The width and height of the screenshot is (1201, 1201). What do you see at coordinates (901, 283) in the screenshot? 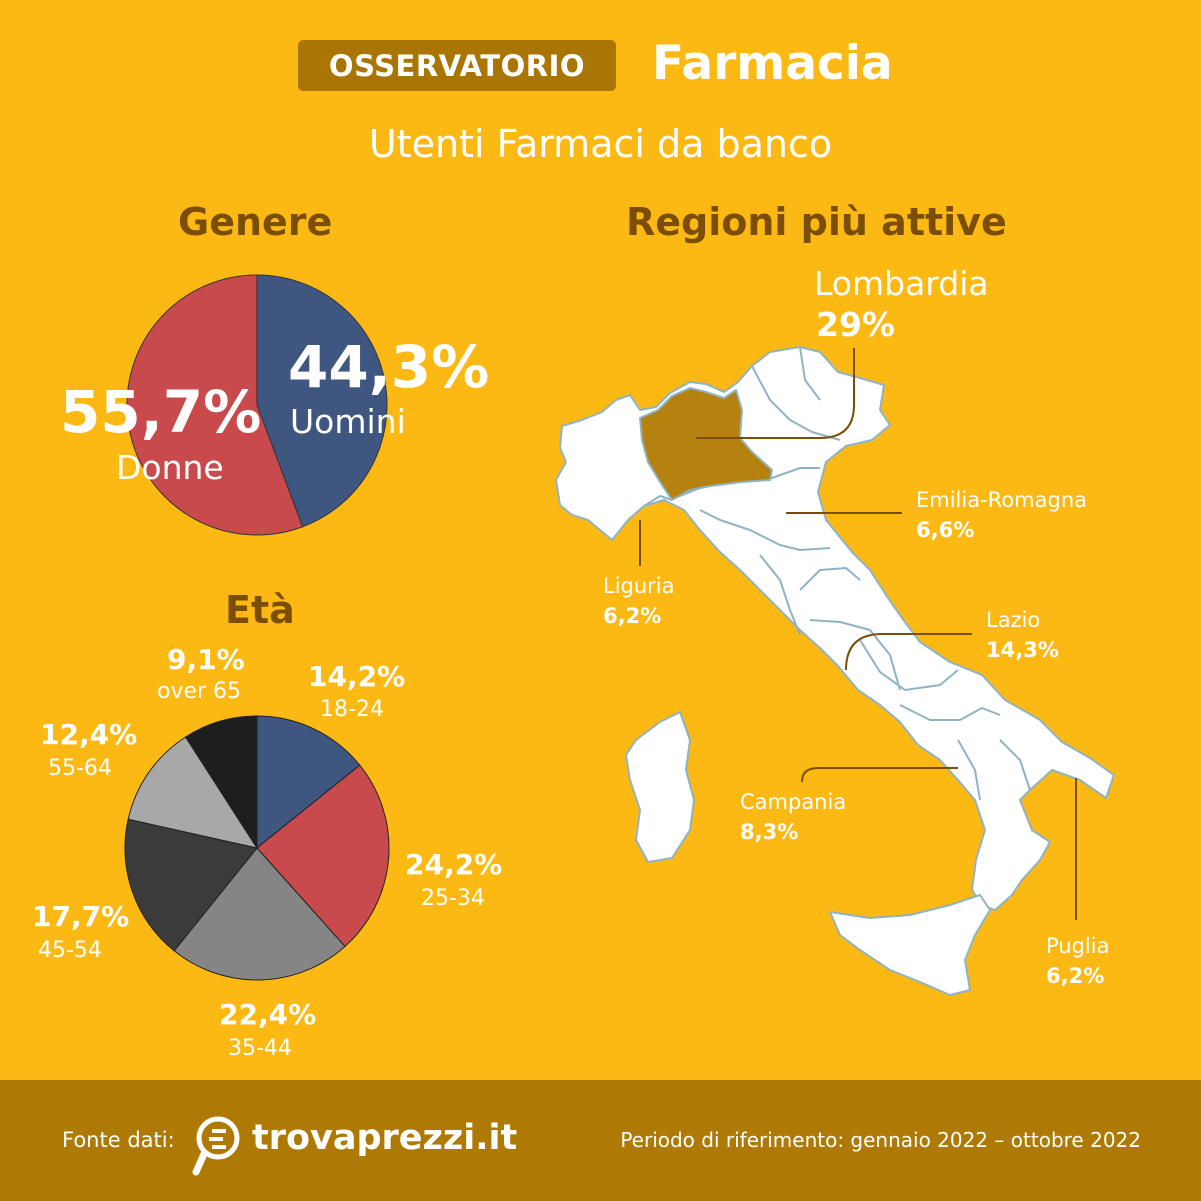
I see `lombardia-name: Lombardia` at bounding box center [901, 283].